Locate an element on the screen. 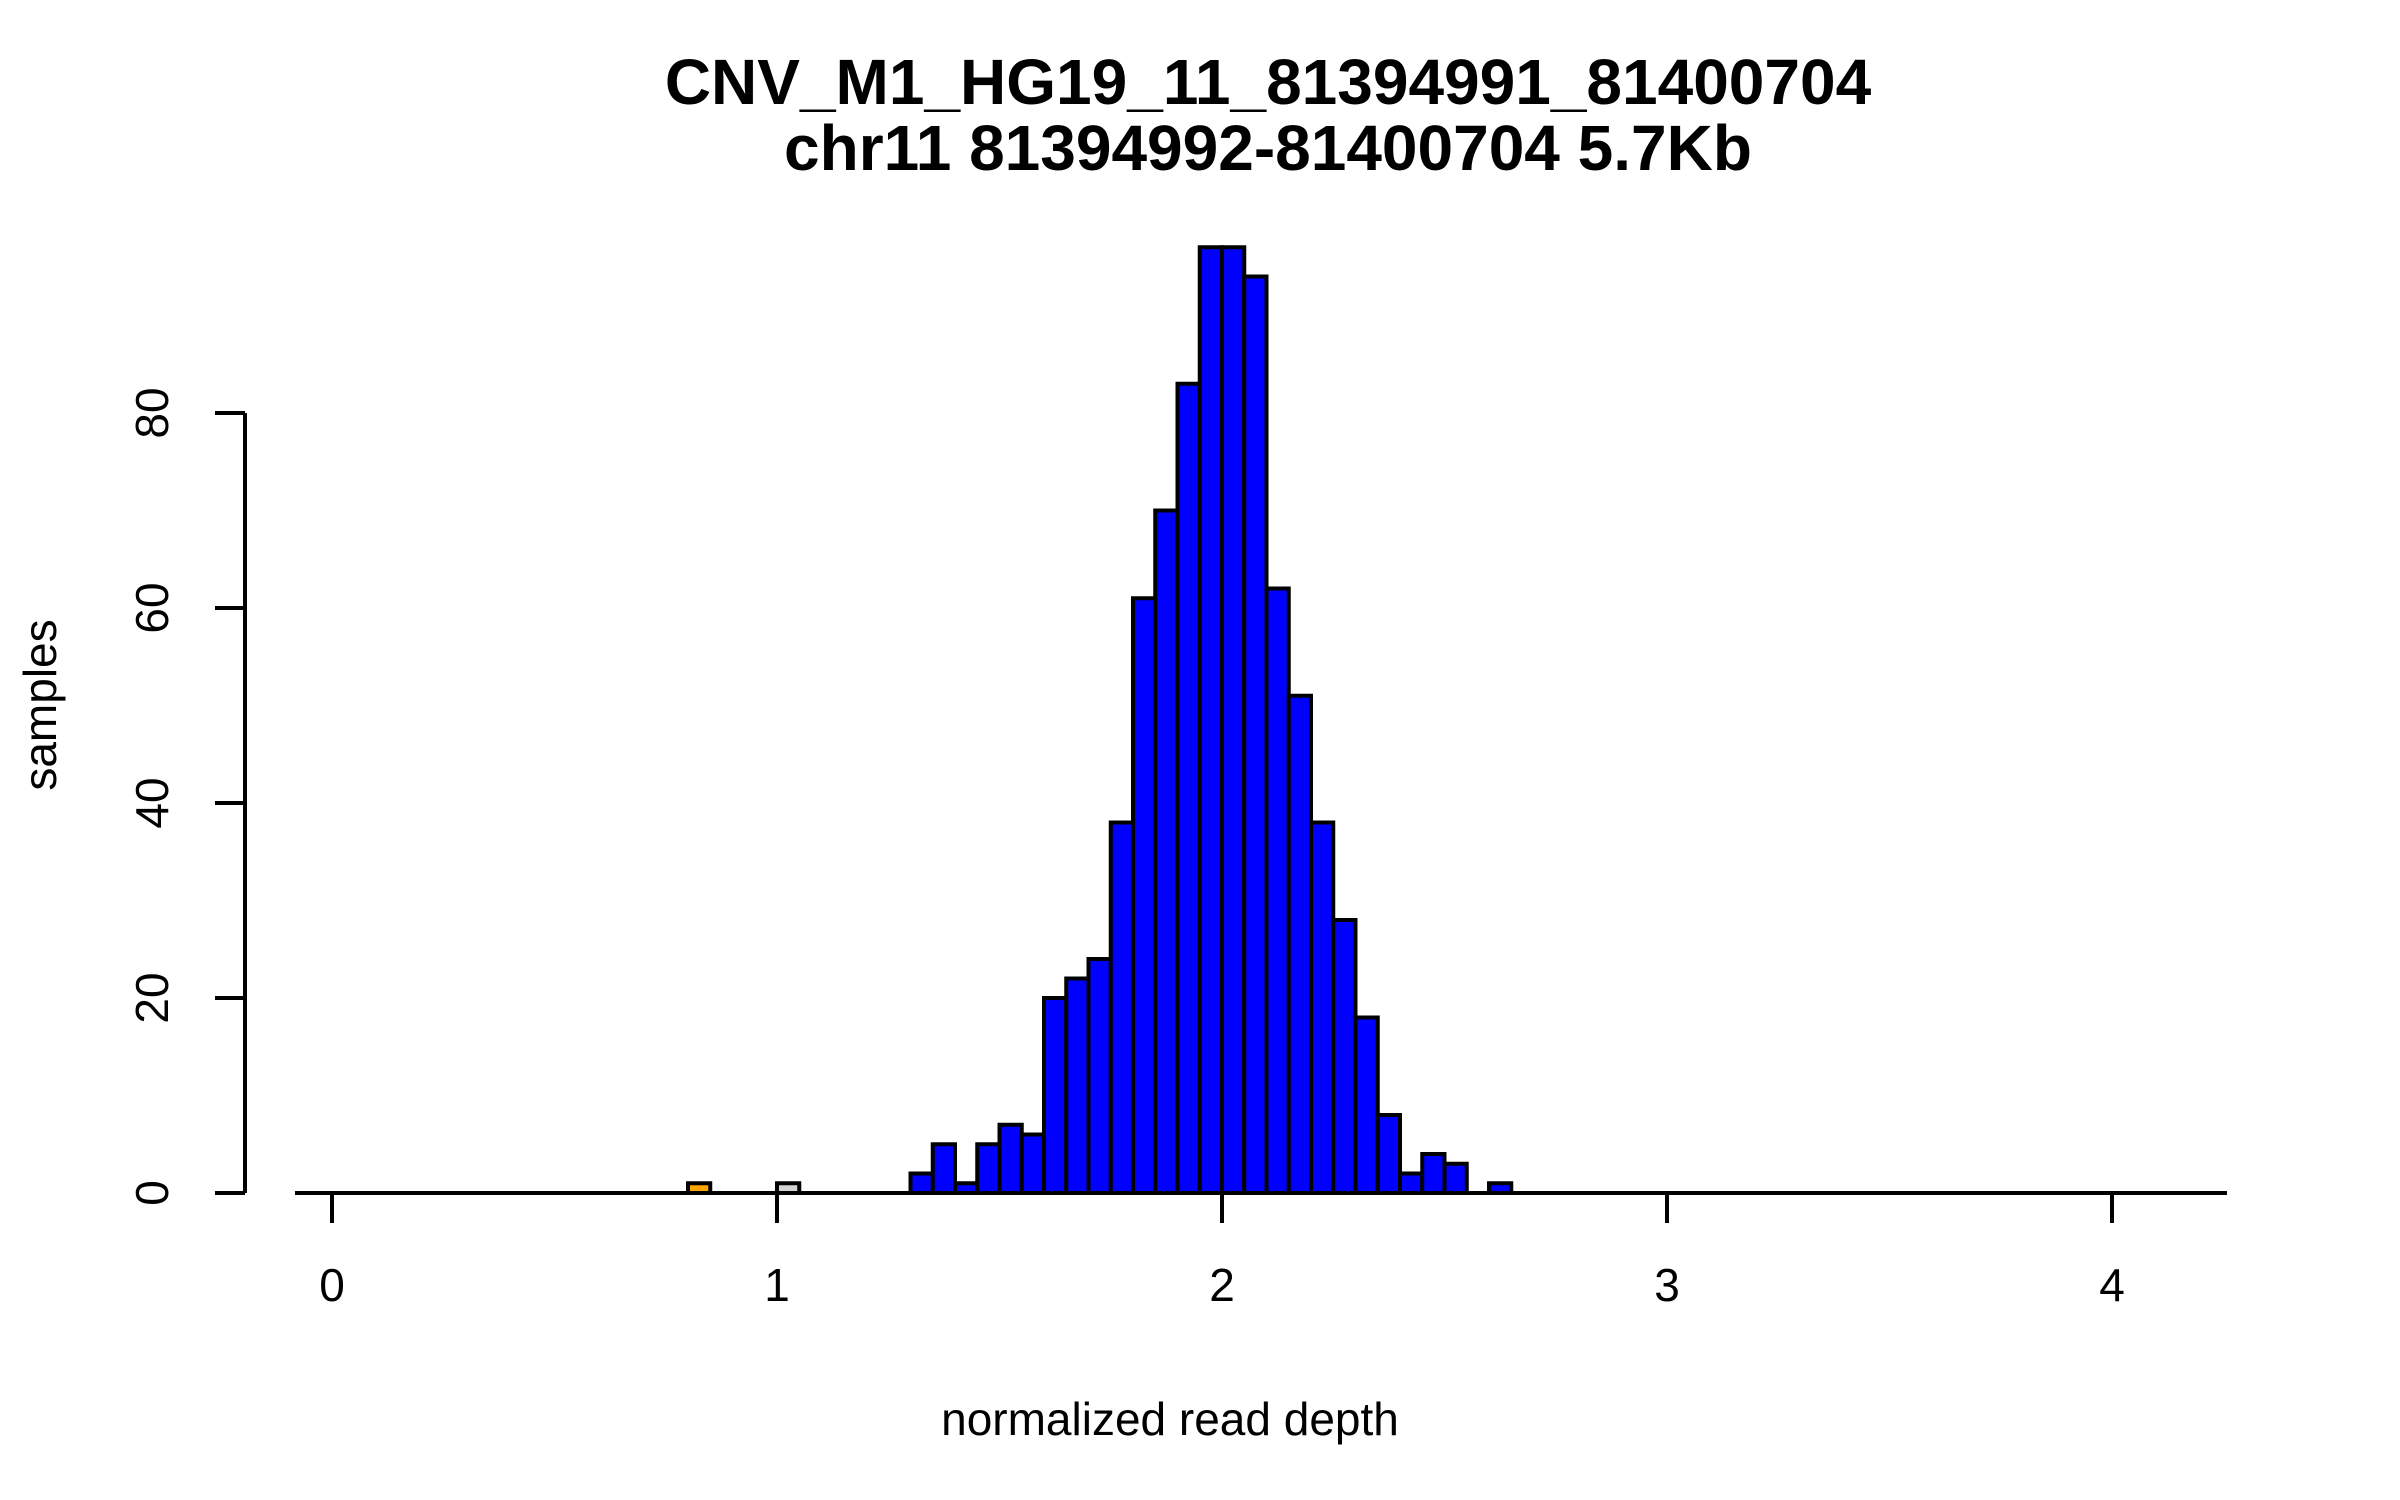 Image resolution: width=2400 pixels, height=1500 pixels. x-tick-label: 4 is located at coordinates (2112, 1285).